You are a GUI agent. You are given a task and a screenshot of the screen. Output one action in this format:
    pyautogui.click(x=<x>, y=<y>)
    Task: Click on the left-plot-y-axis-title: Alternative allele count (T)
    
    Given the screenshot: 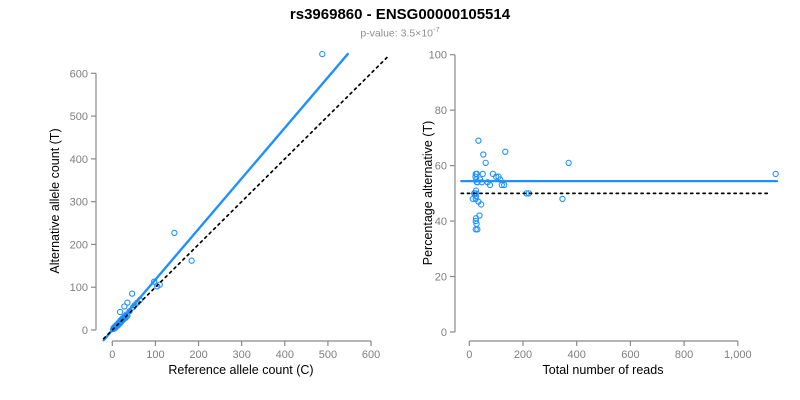 What is the action you would take?
    pyautogui.click(x=55, y=201)
    